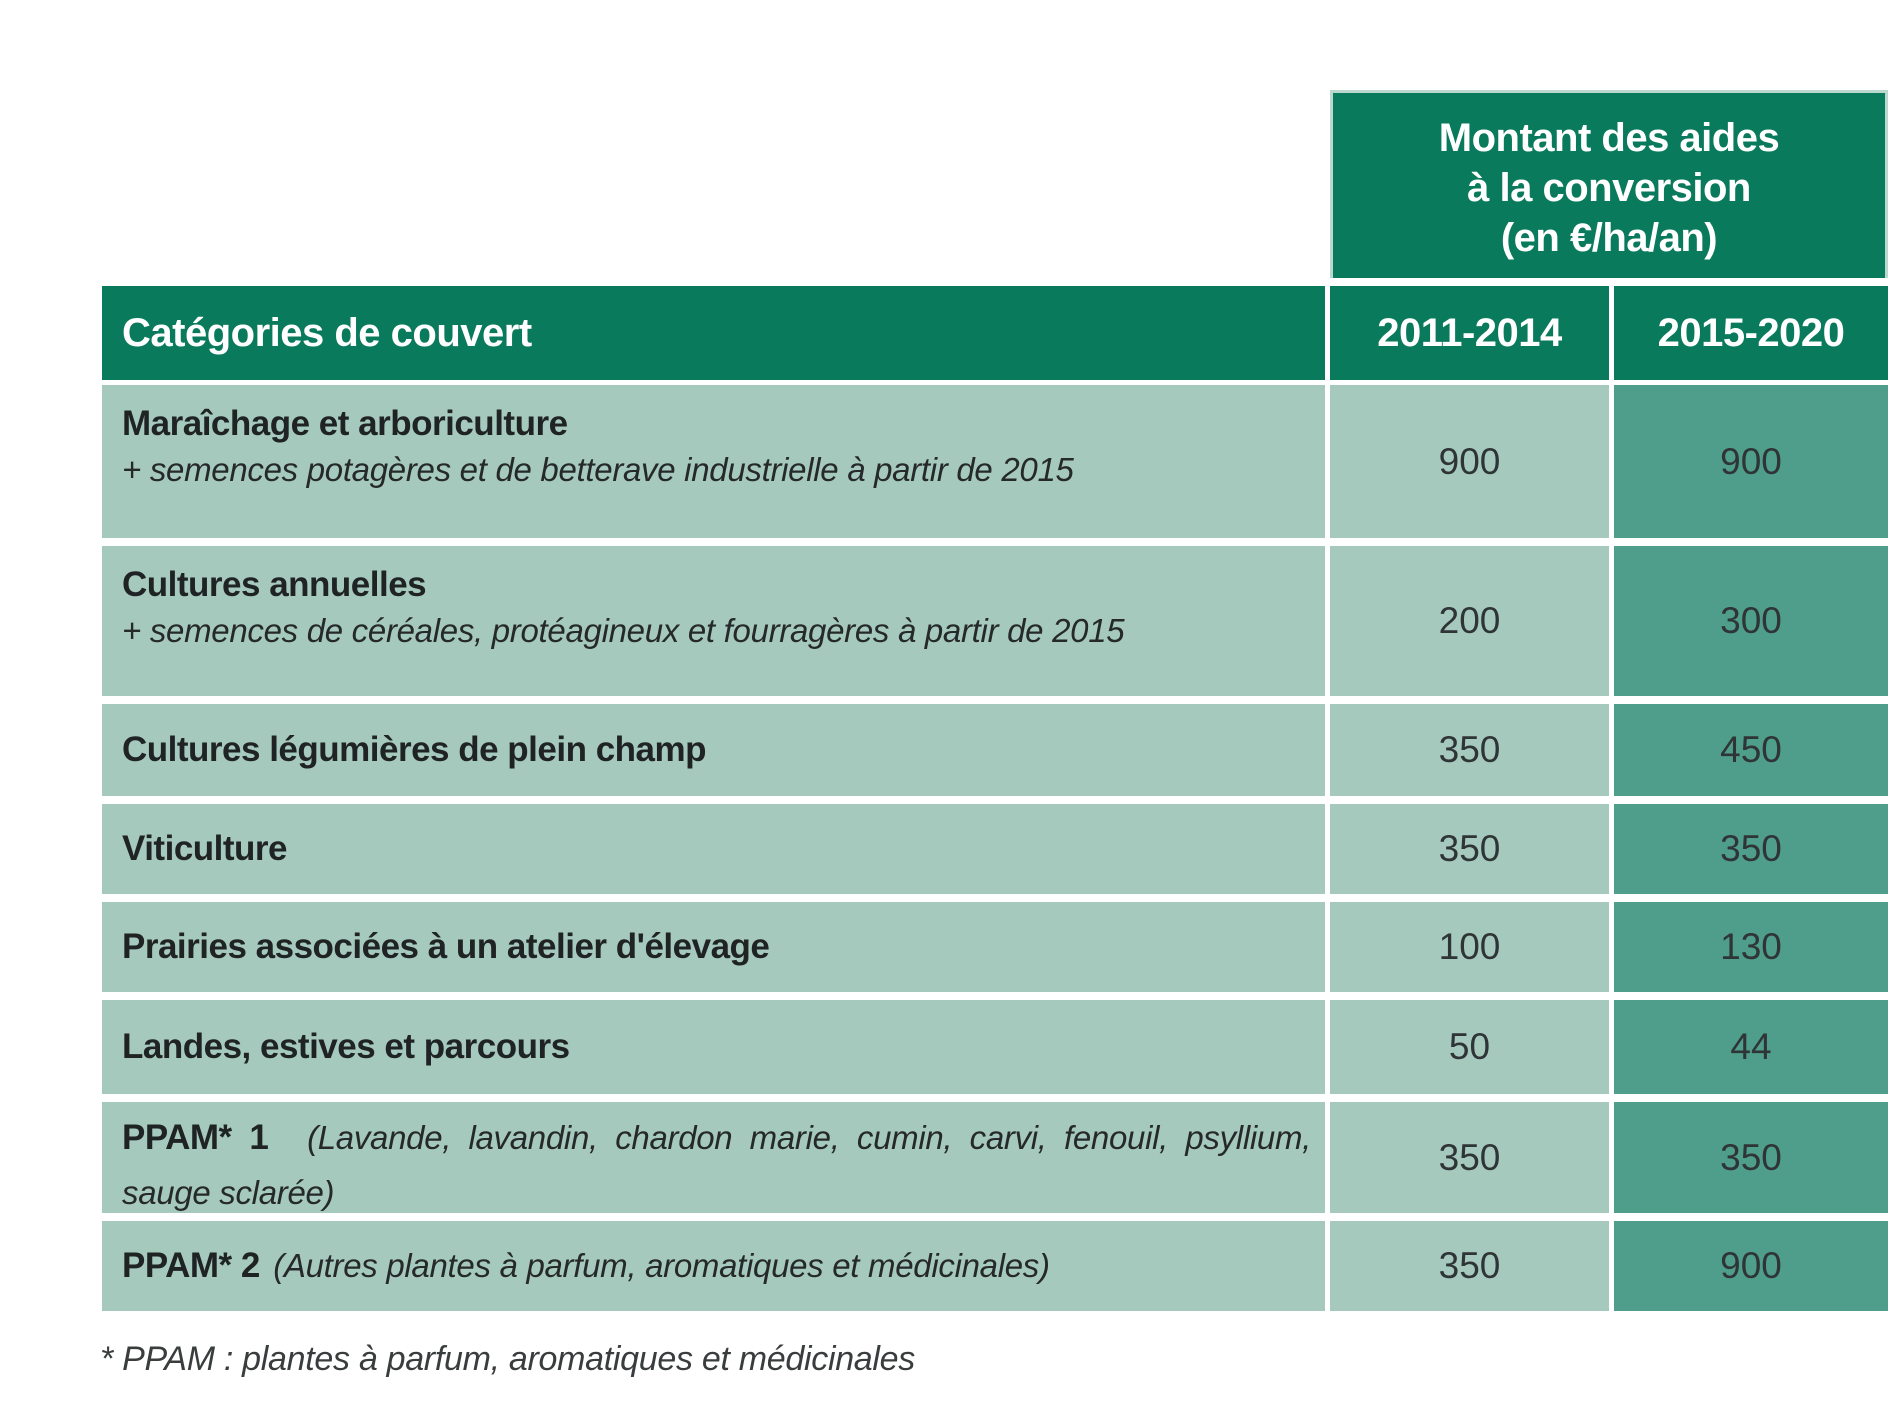 The height and width of the screenshot is (1402, 1890). What do you see at coordinates (346, 1046) in the screenshot?
I see `category-name: Landes, estives et parcours` at bounding box center [346, 1046].